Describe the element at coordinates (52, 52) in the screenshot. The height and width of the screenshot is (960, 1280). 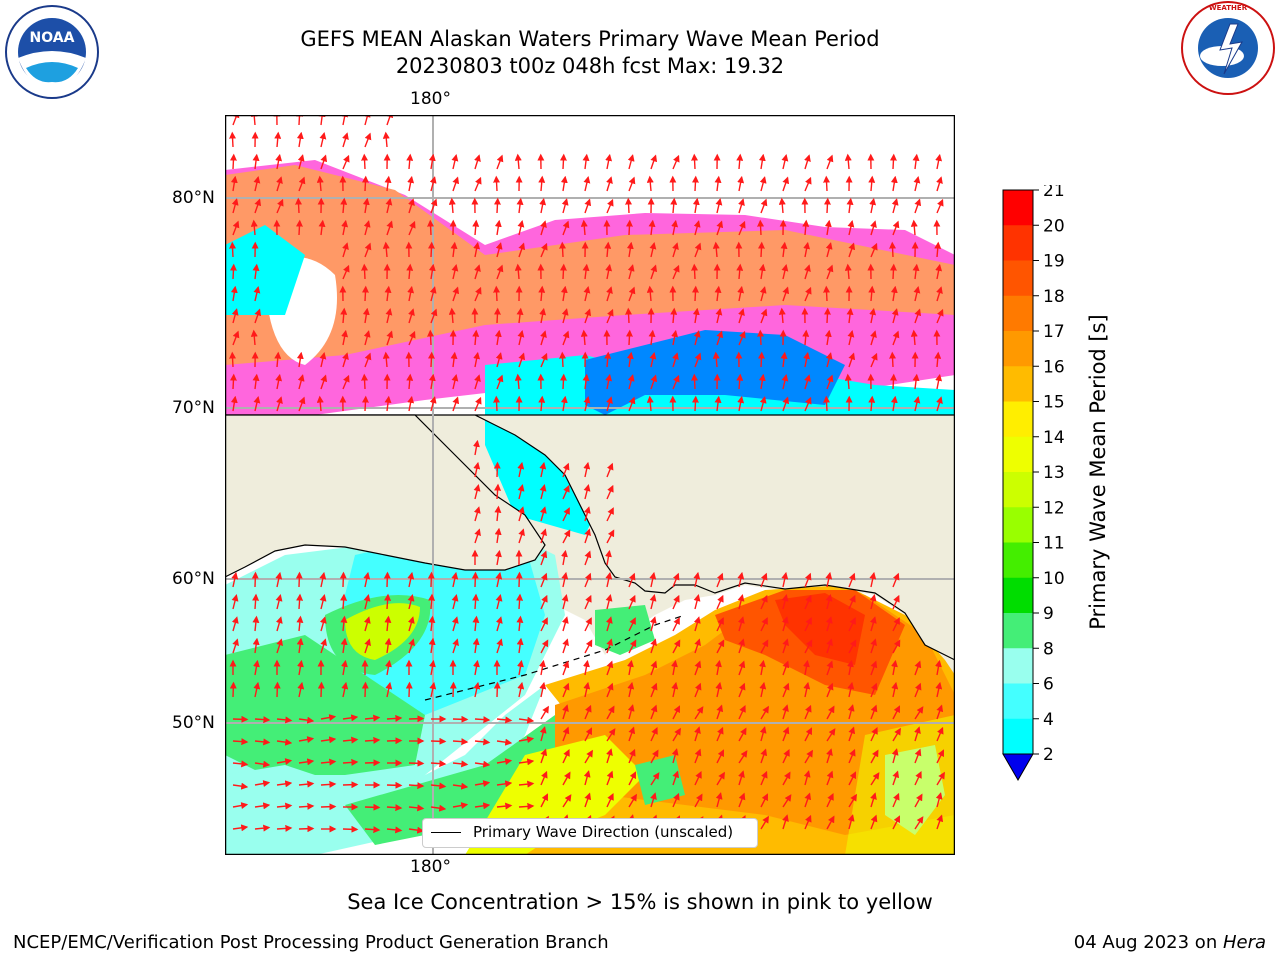
I see `noaa-logo-icon: NOAA` at that location.